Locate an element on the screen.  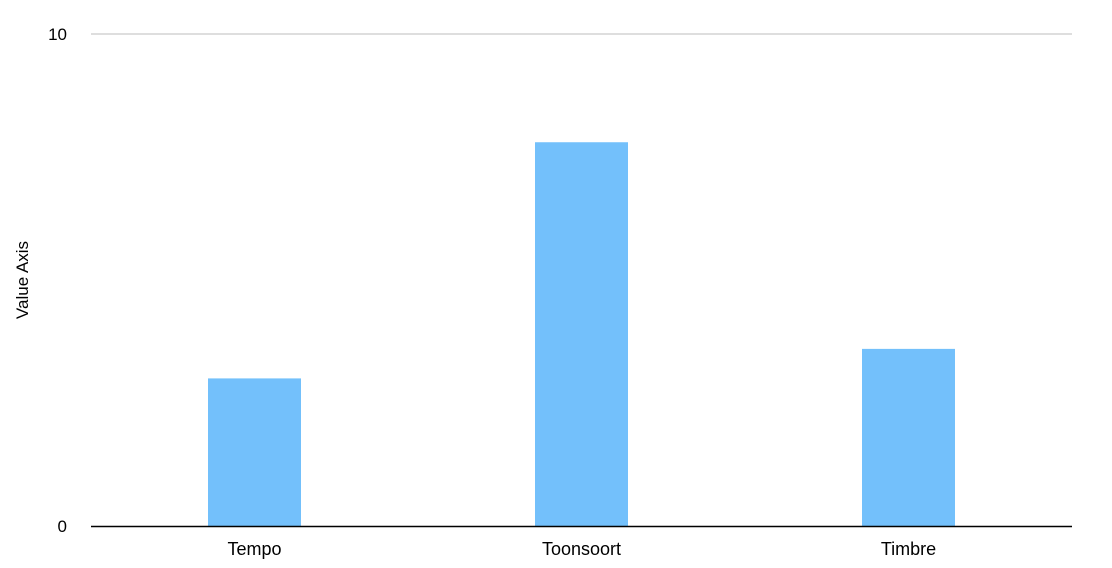
y-tick-label: 10 is located at coordinates (57, 34).